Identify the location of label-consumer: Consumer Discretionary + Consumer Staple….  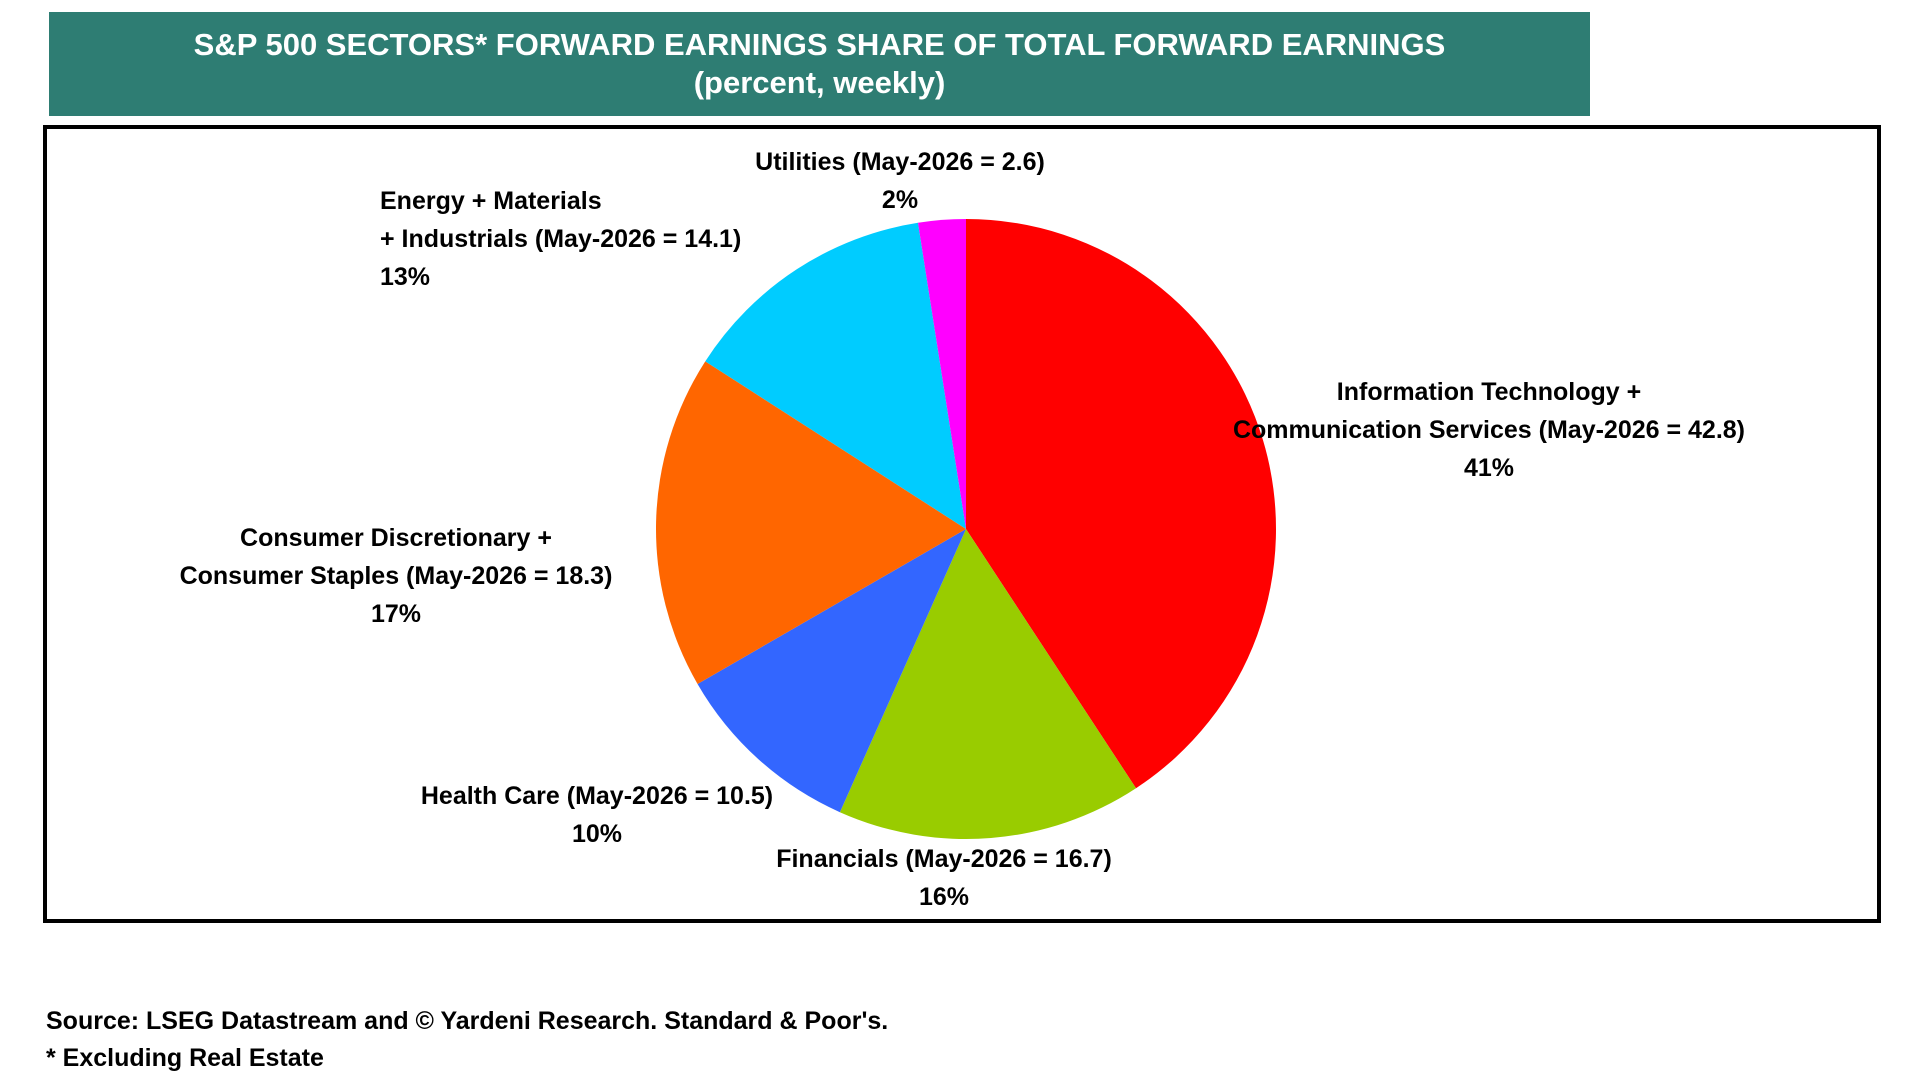
(396, 576).